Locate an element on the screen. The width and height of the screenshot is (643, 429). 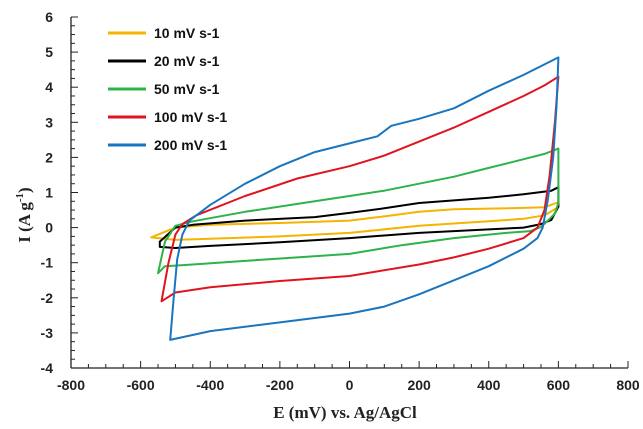
x-tick-label: -400 is located at coordinates (210, 385).